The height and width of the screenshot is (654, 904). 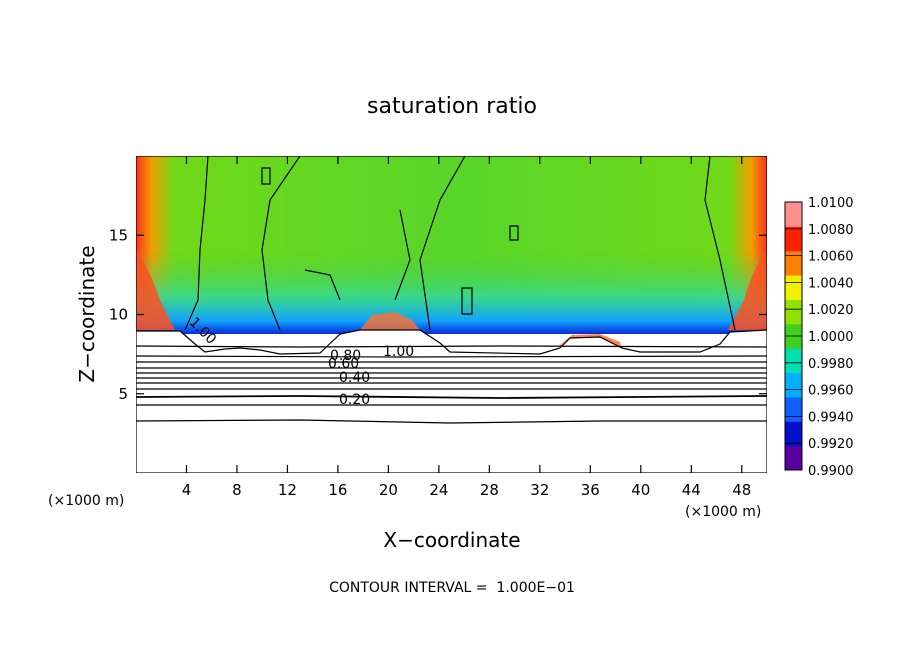 What do you see at coordinates (831, 417) in the screenshot?
I see `colorbar-label: 0.9940` at bounding box center [831, 417].